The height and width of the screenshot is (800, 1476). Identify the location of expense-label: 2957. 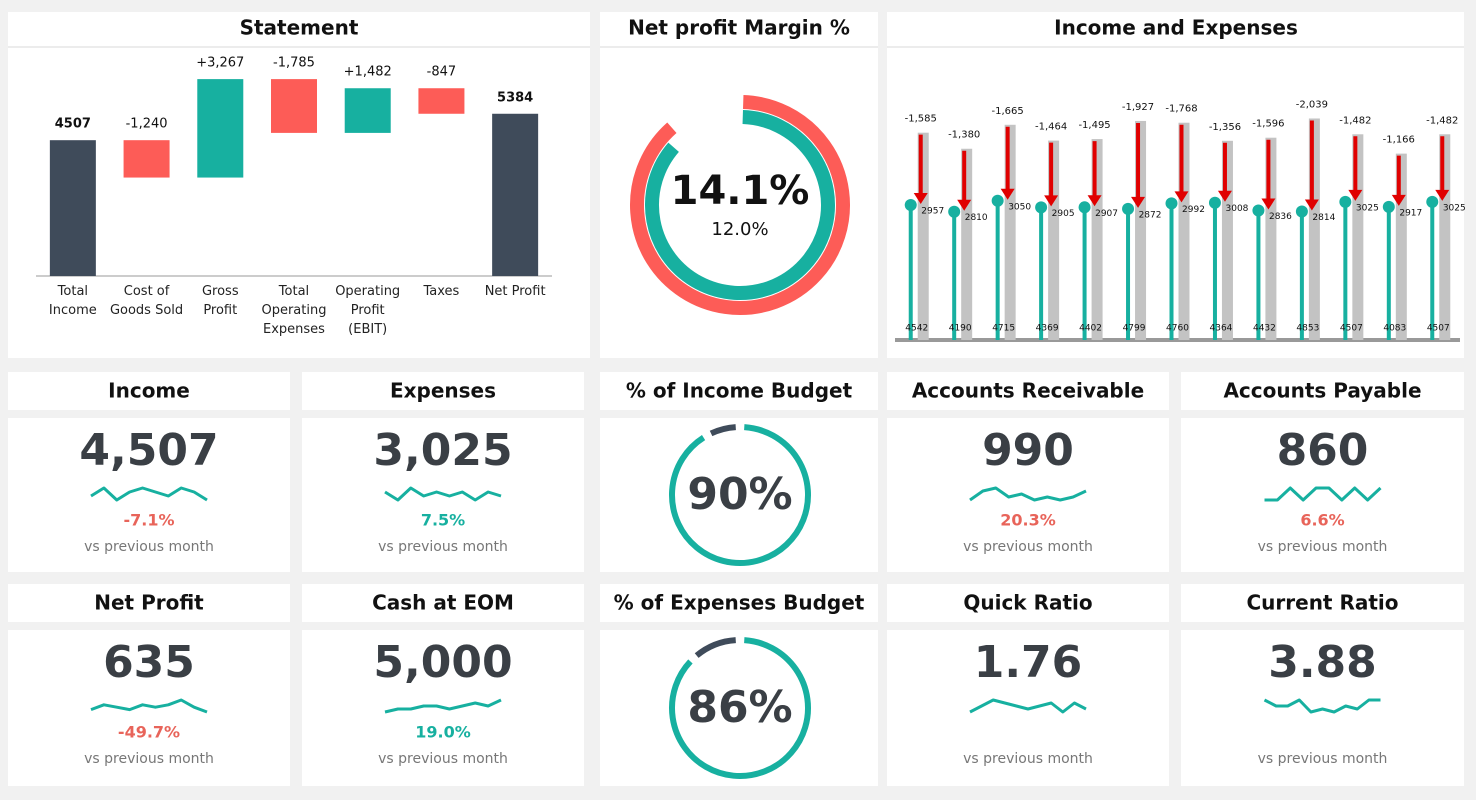
(932, 212).